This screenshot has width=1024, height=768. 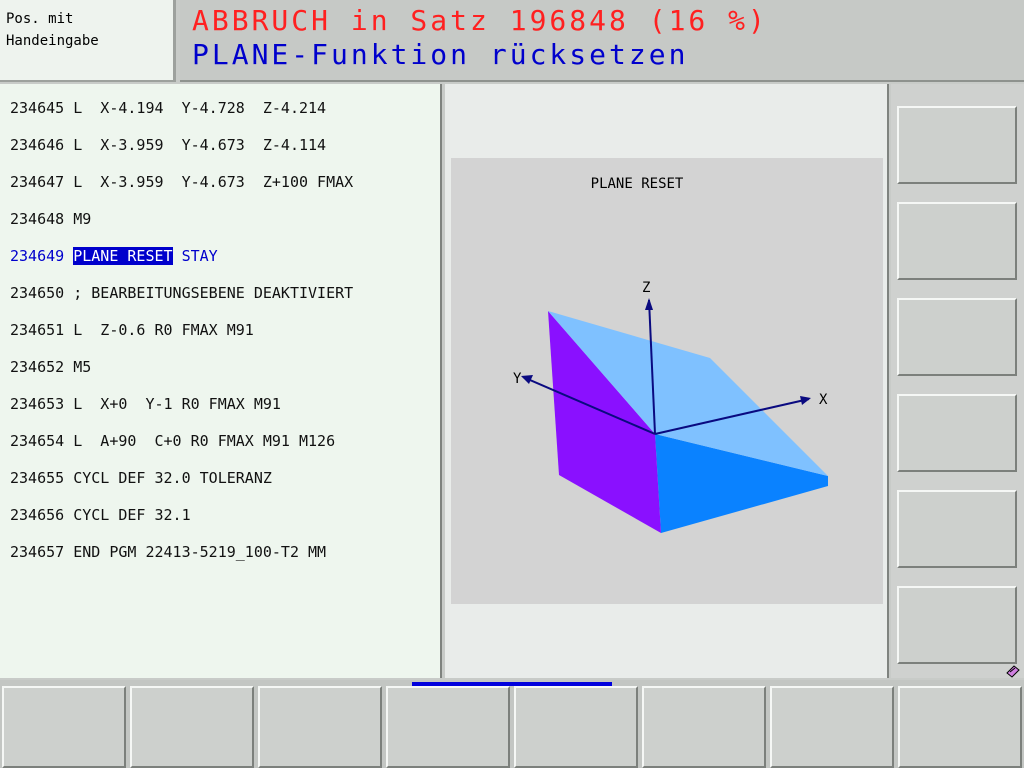 What do you see at coordinates (649, 304) in the screenshot?
I see `z-arrow-icon` at bounding box center [649, 304].